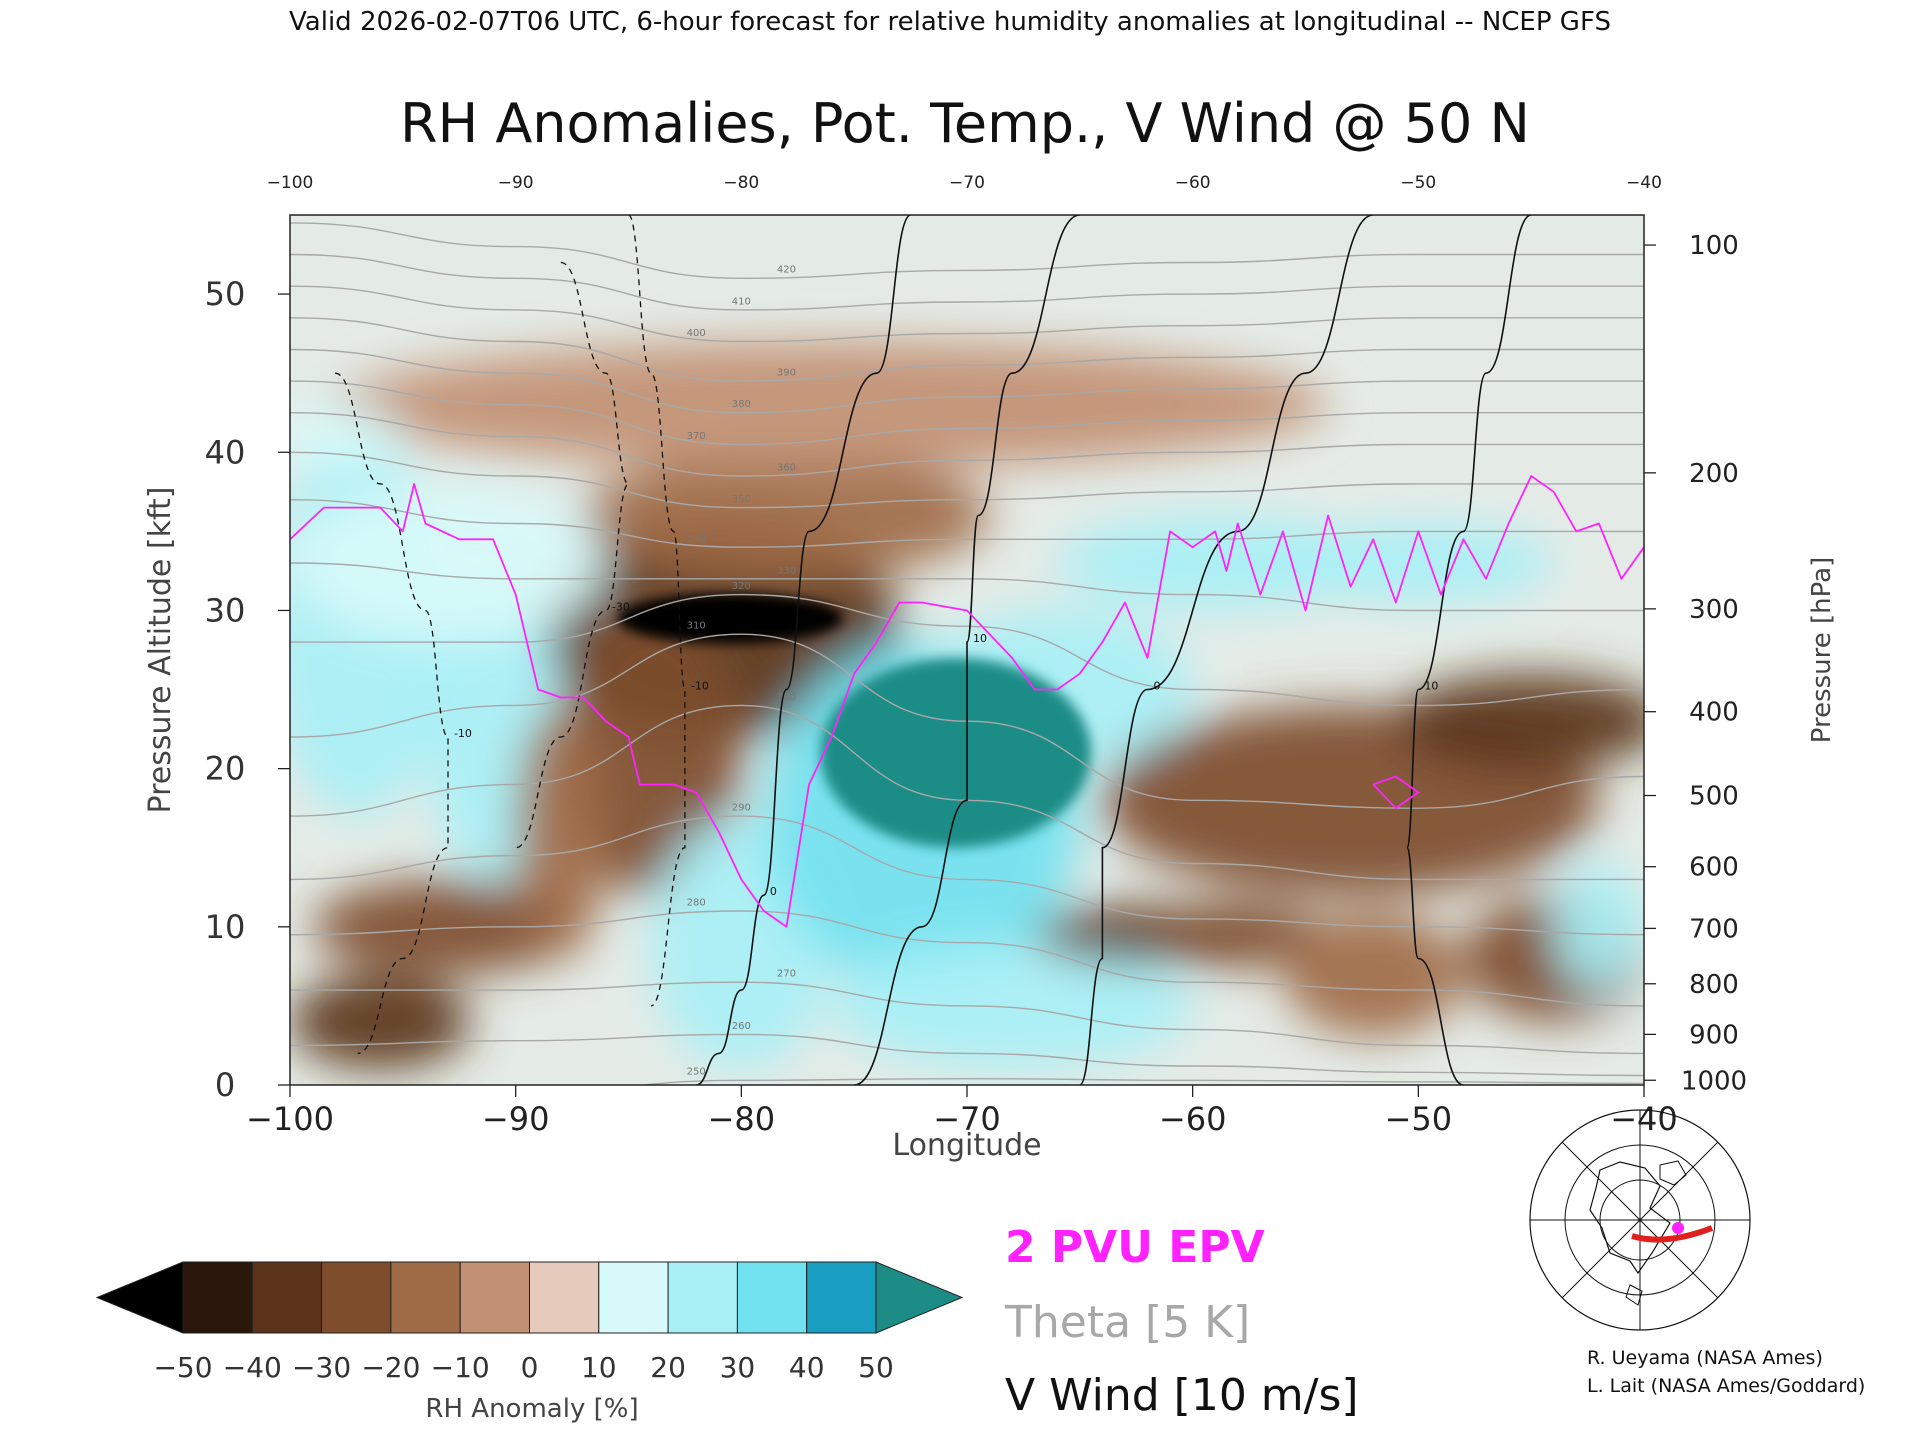 This screenshot has width=1920, height=1440. I want to click on rh-anomaly-core, so click(854, 720).